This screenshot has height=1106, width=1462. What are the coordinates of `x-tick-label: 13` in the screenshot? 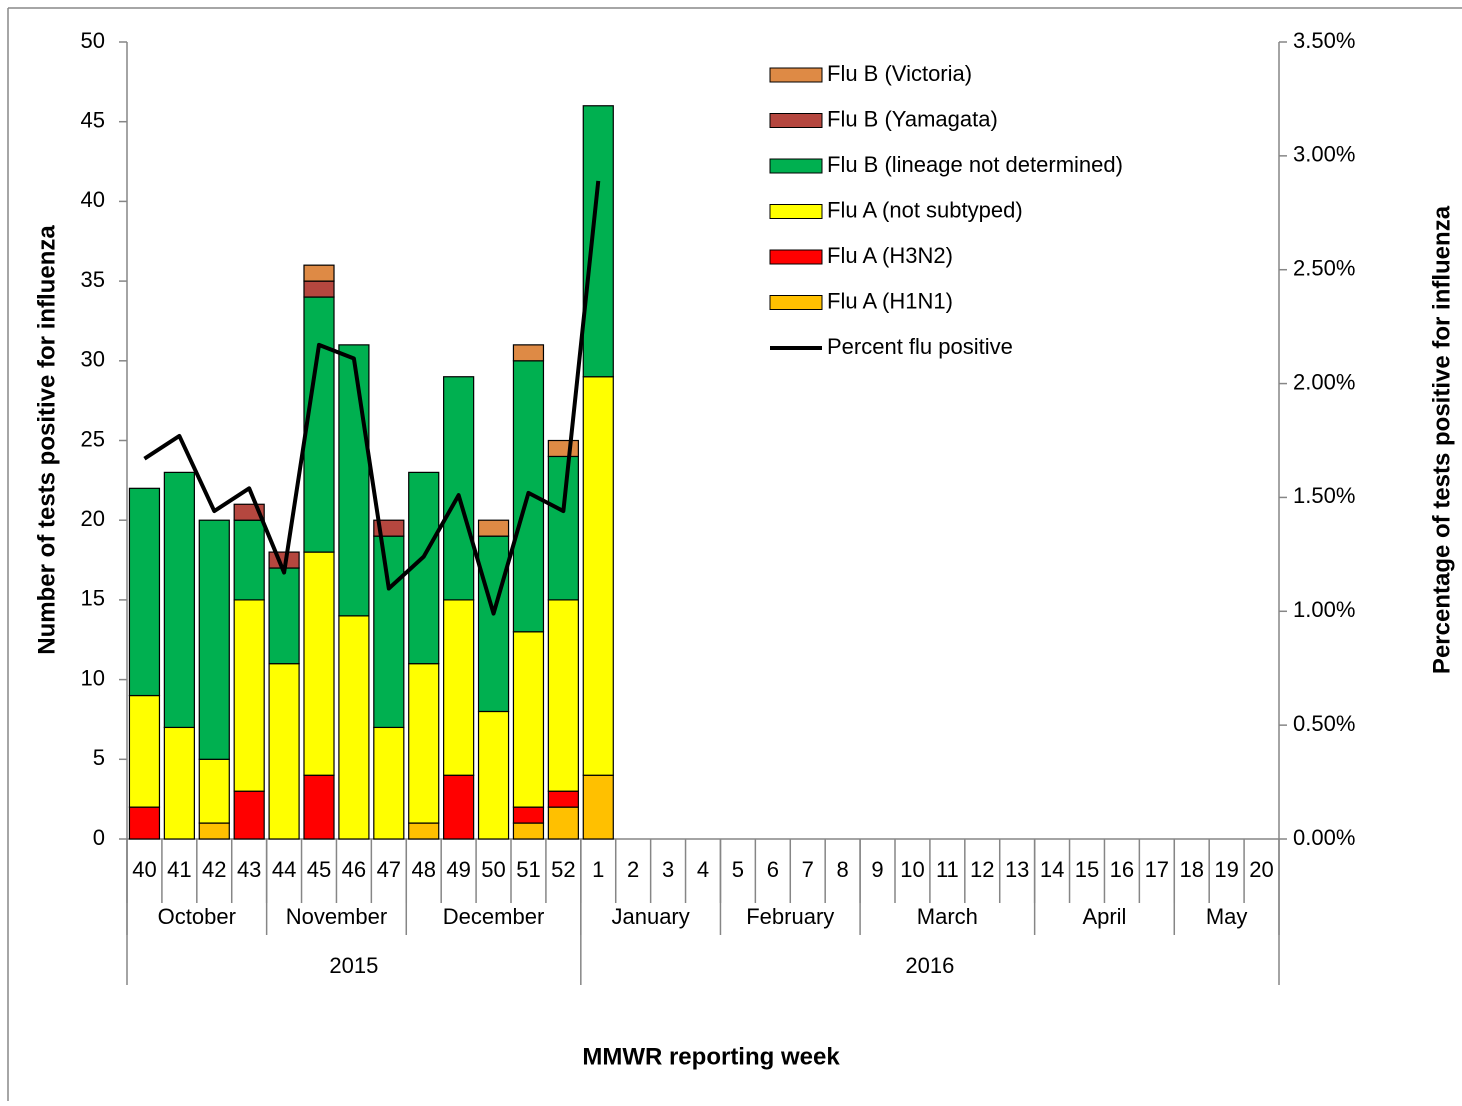 It's located at (1017, 869).